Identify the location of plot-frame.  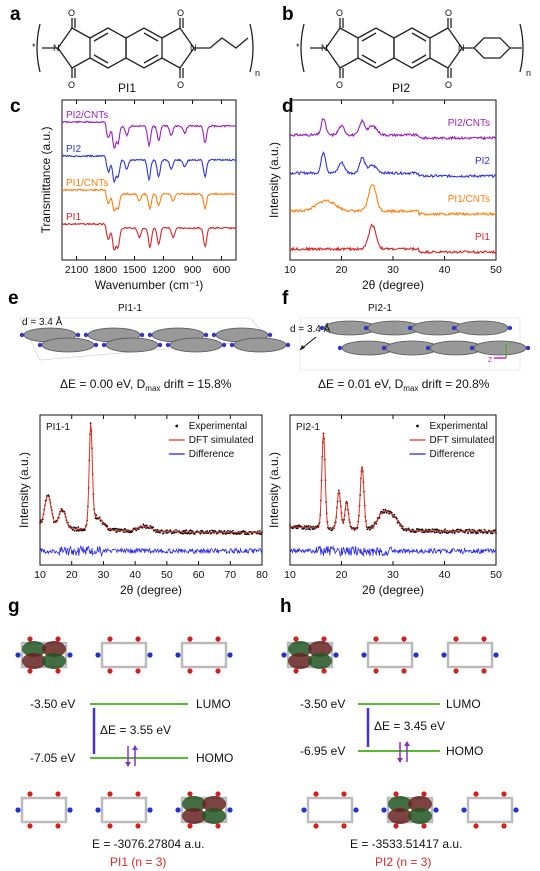
(151, 490).